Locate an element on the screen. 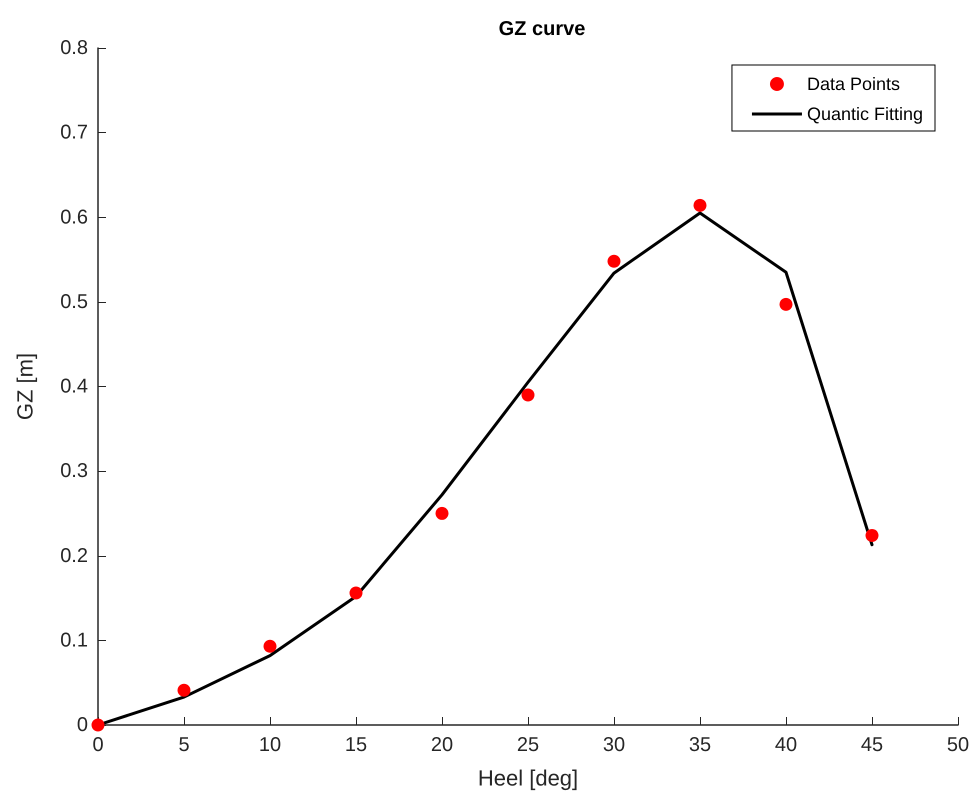 The width and height of the screenshot is (975, 807). y-tick-label: 0.5 is located at coordinates (74, 301).